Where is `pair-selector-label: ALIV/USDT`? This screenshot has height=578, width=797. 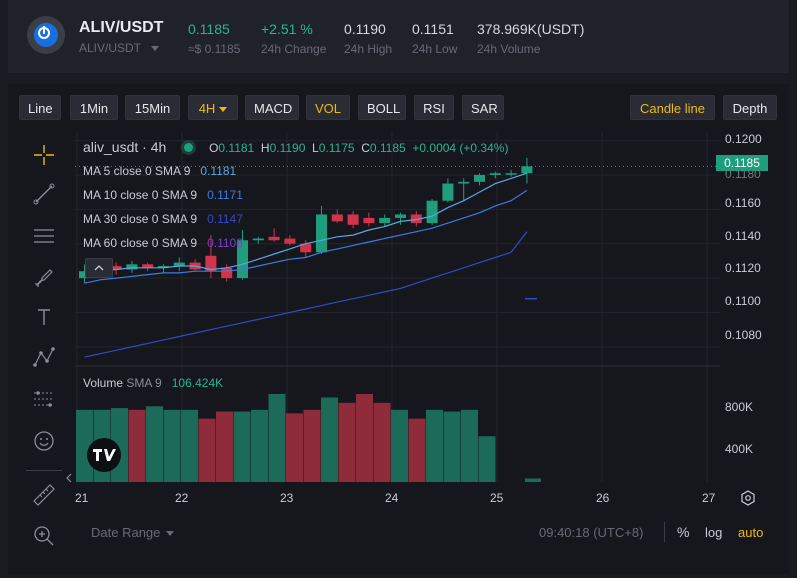 pair-selector-label: ALIV/USDT is located at coordinates (110, 48).